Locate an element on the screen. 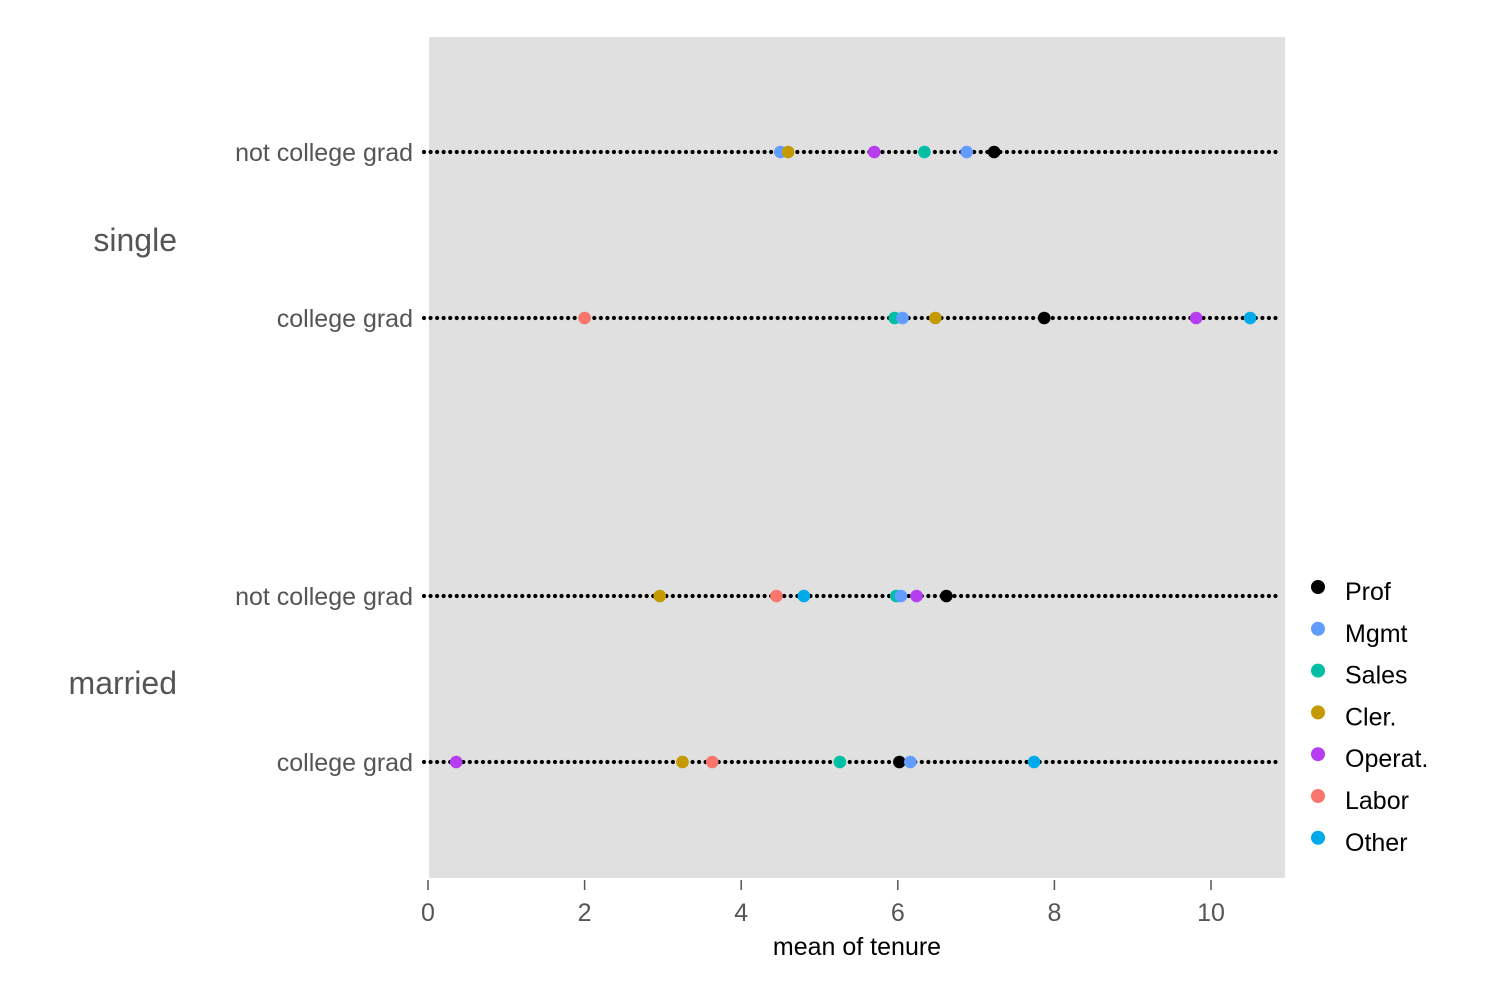 Image resolution: width=1506 pixels, height=1004 pixels. legend-item-prof: Prof is located at coordinates (1351, 592).